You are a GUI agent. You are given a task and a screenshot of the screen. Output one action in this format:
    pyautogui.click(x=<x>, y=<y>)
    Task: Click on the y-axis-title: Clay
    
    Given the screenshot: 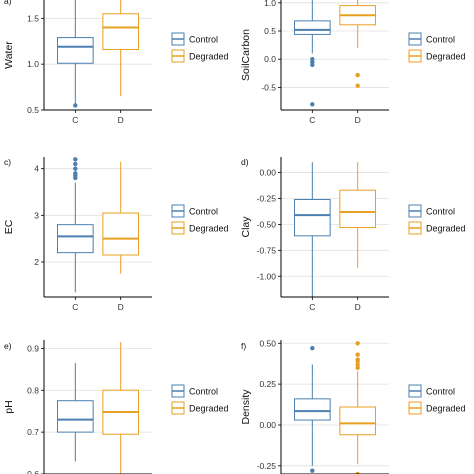 What is the action you would take?
    pyautogui.click(x=246, y=227)
    